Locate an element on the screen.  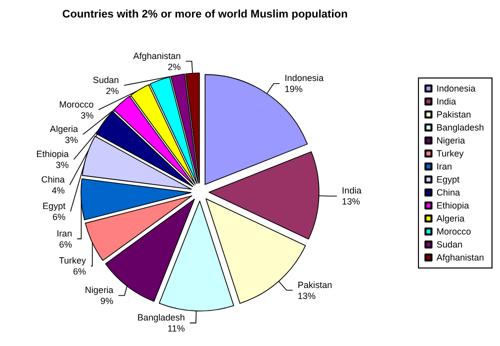
data-label: 9% is located at coordinates (107, 301).